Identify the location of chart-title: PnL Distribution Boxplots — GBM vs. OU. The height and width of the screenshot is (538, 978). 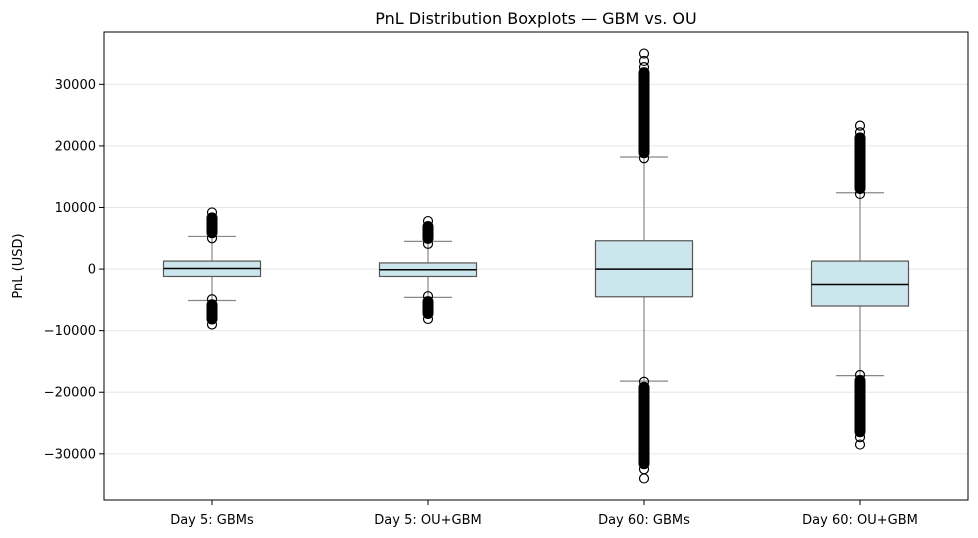
(535, 18).